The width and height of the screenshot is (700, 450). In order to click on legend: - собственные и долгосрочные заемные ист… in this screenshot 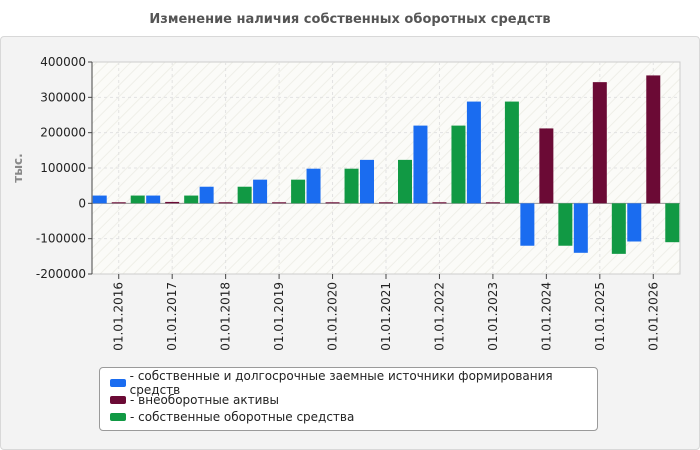, I will do `click(348, 399)`.